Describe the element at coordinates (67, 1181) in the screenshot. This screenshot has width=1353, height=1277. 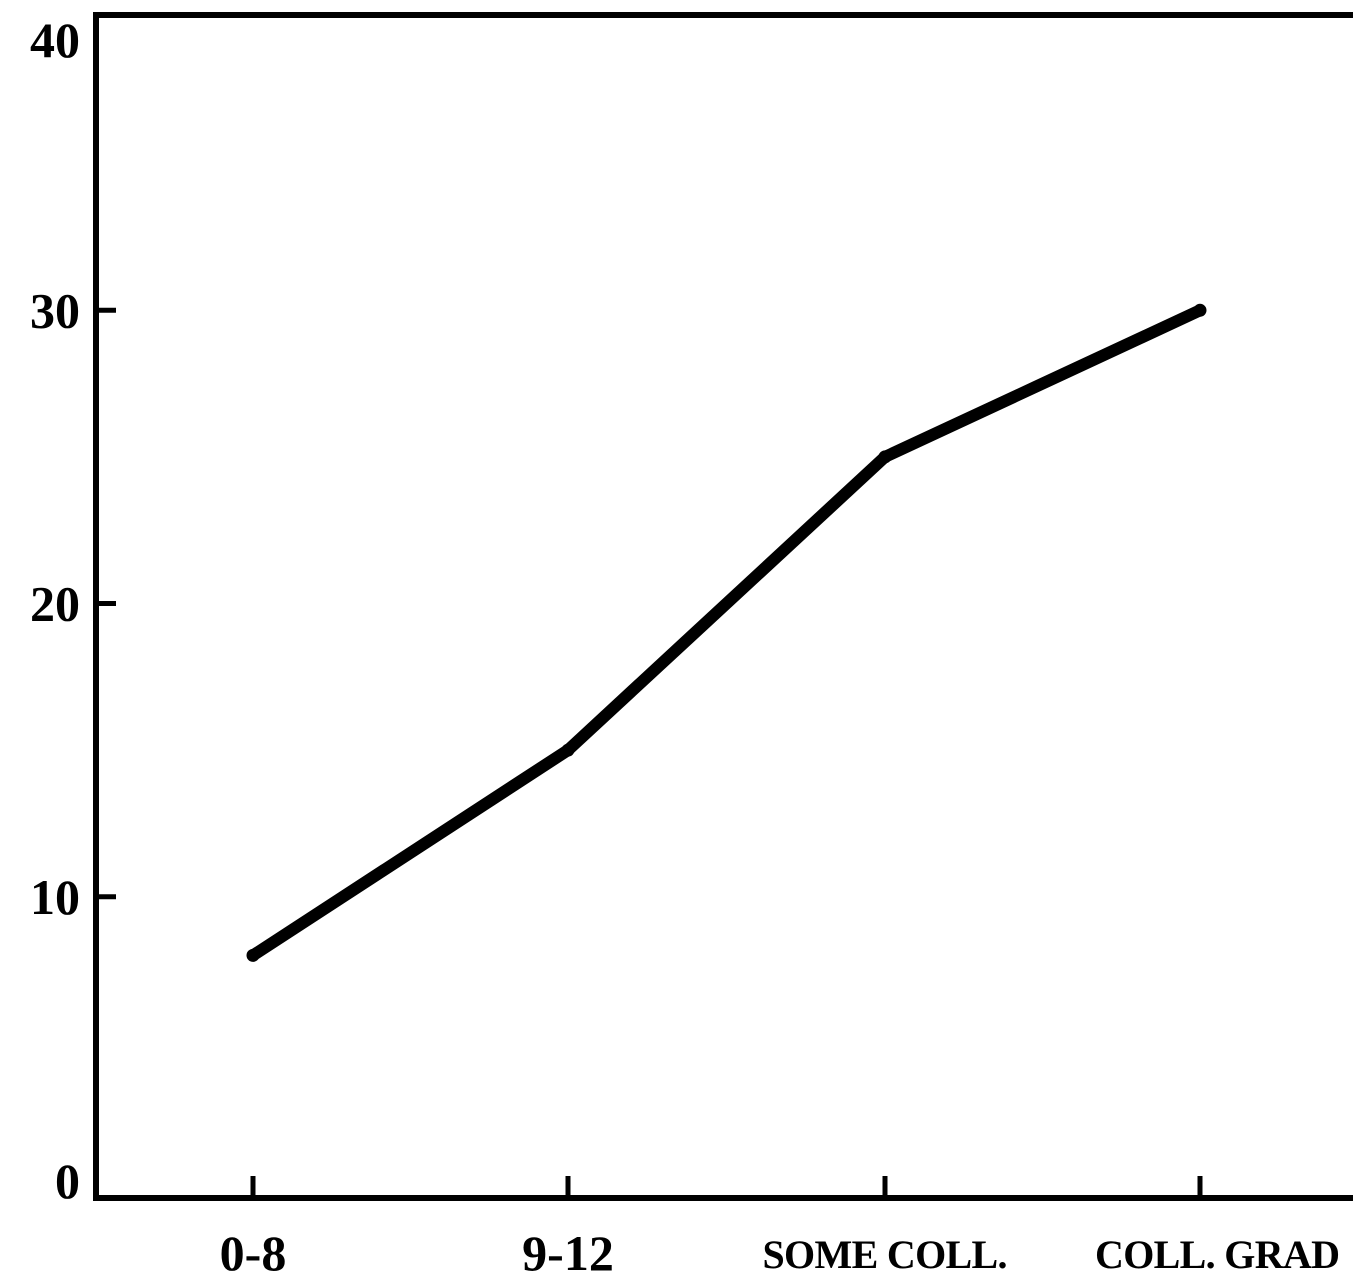
I see `y-tick-label: 0` at that location.